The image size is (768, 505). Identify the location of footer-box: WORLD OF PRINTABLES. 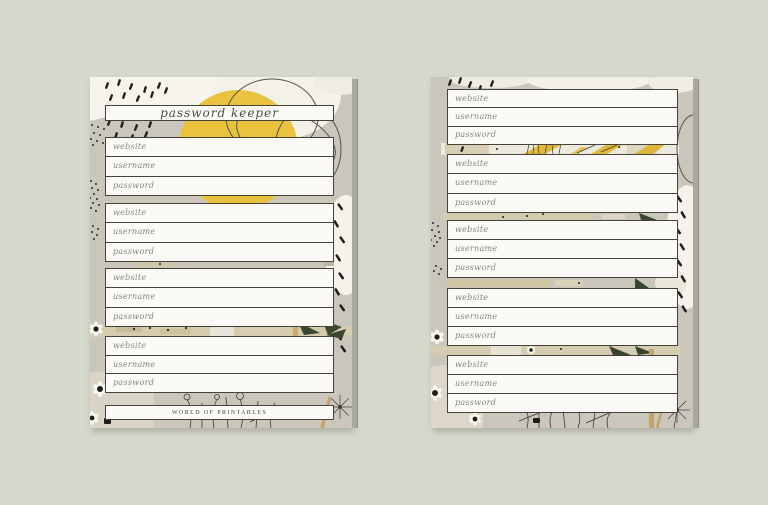
(219, 412).